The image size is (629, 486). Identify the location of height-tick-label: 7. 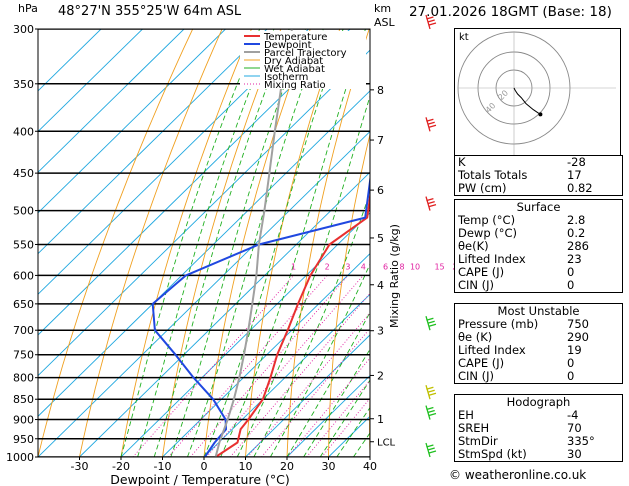
(380, 140).